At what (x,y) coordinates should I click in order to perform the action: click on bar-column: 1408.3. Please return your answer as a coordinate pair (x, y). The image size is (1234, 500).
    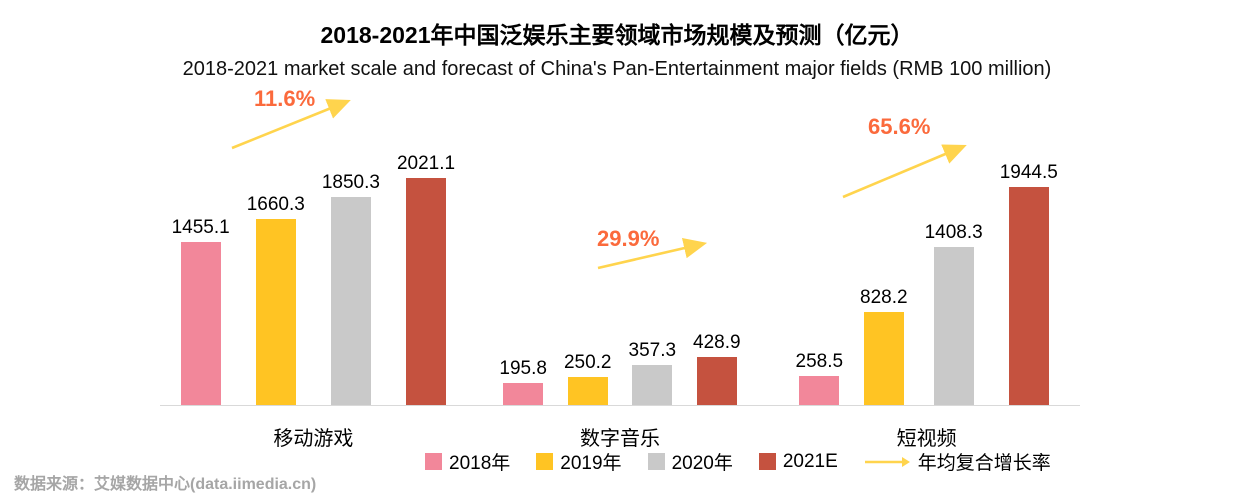
    Looking at the image, I should click on (954, 313).